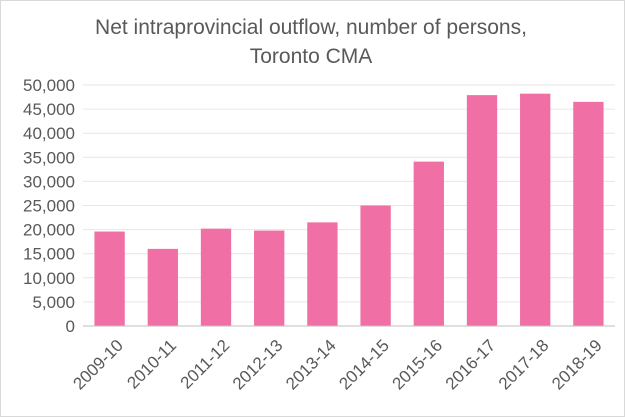 This screenshot has height=417, width=625. Describe the element at coordinates (577, 365) in the screenshot. I see `x-tick-label: 2018-19` at that location.